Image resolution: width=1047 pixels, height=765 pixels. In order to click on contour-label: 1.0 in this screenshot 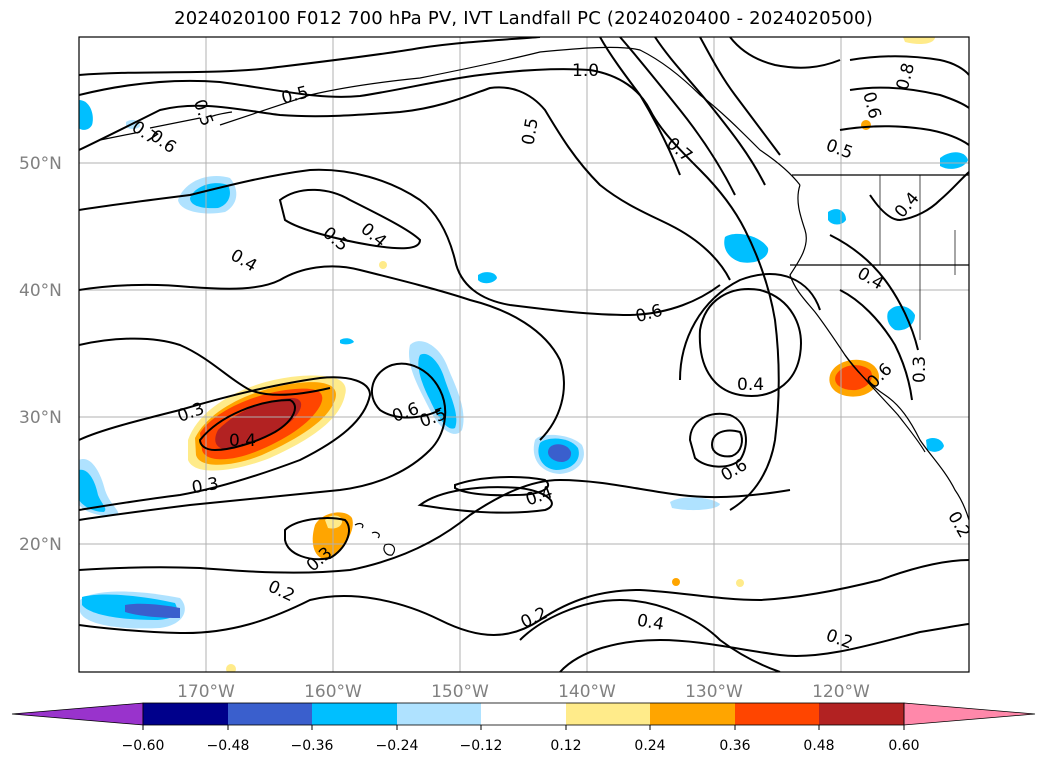, I will do `click(585, 71)`.